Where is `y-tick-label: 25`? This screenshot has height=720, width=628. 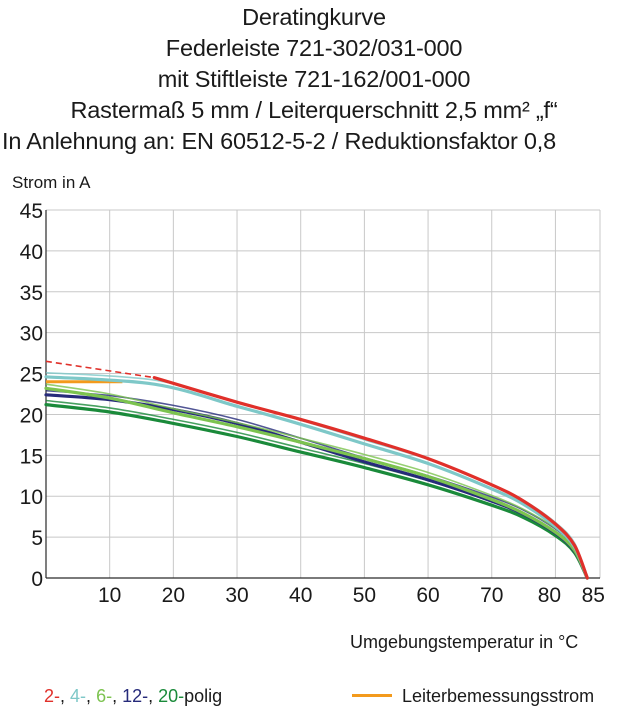
y-tick-label: 25 is located at coordinates (31, 375).